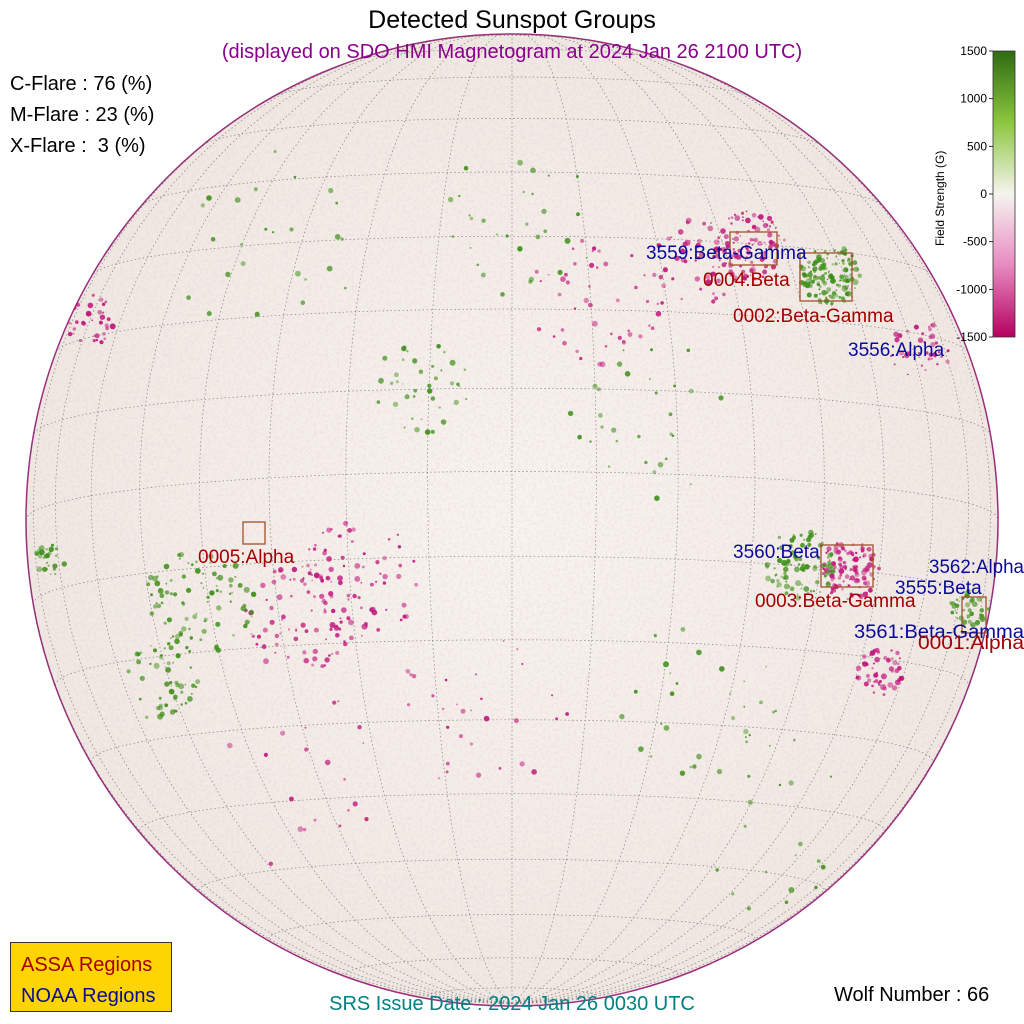  I want to click on x-flare-probability: X-Flare : 3 (%), so click(78, 146).